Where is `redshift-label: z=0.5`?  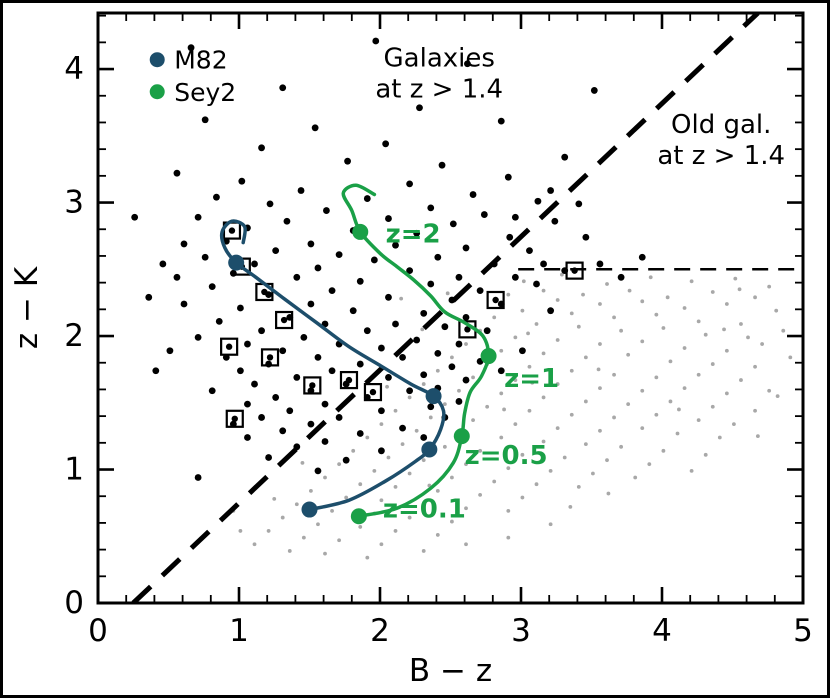
redshift-label: z=0.5 is located at coordinates (506, 456).